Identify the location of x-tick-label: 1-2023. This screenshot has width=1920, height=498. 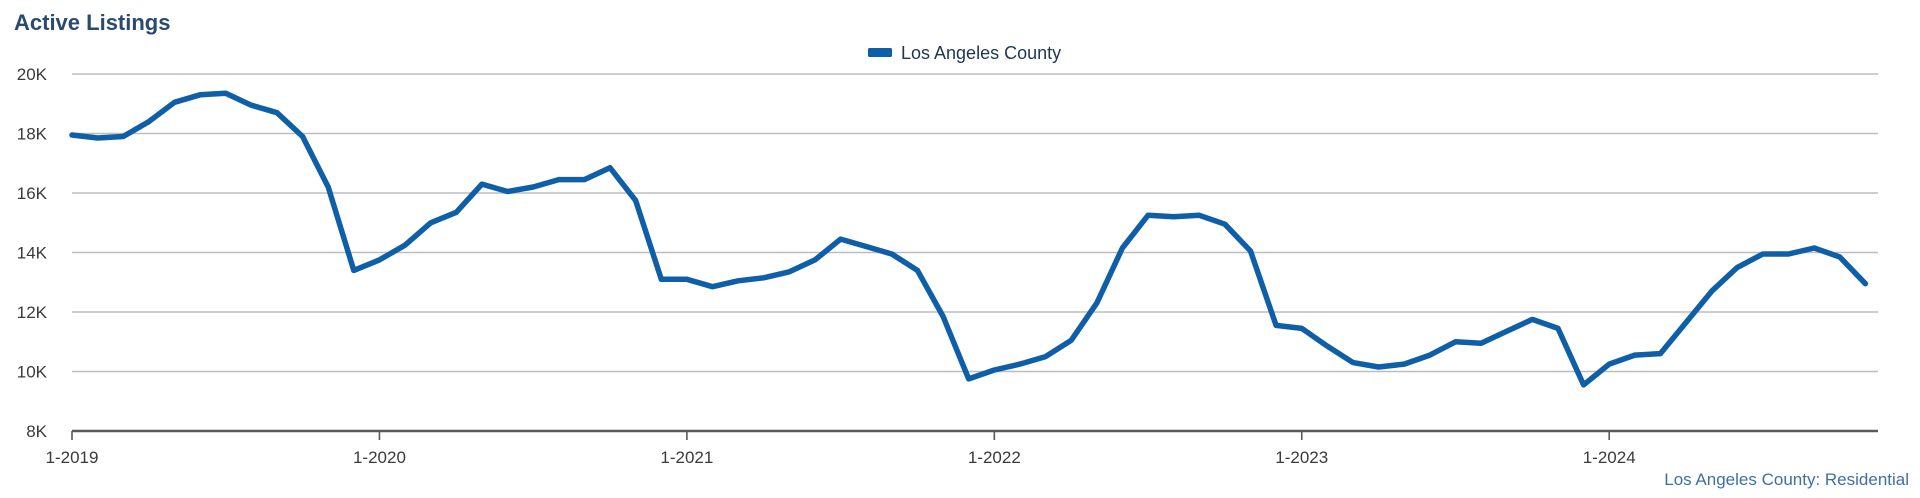
(1301, 457).